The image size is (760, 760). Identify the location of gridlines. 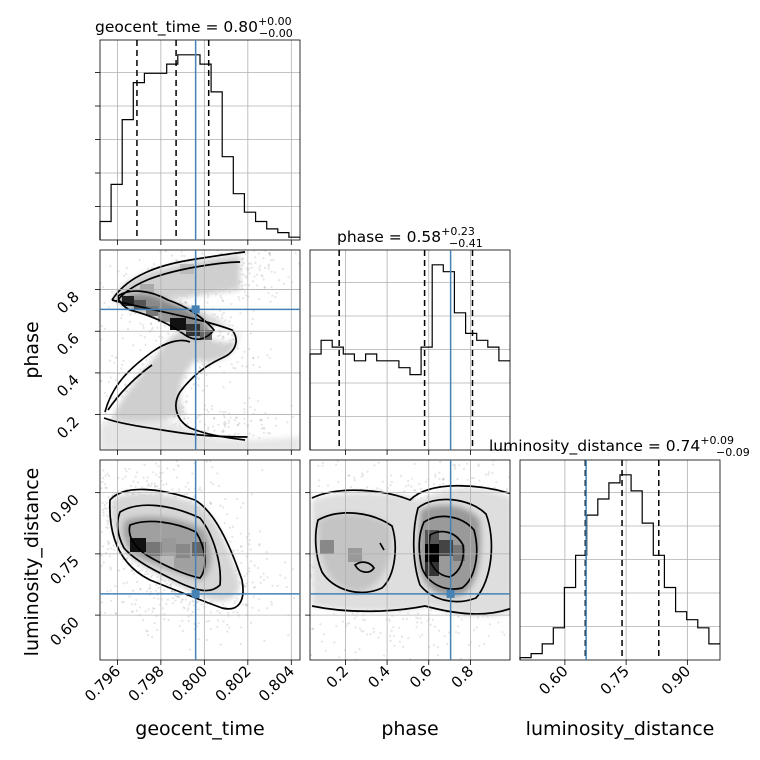
(200, 140).